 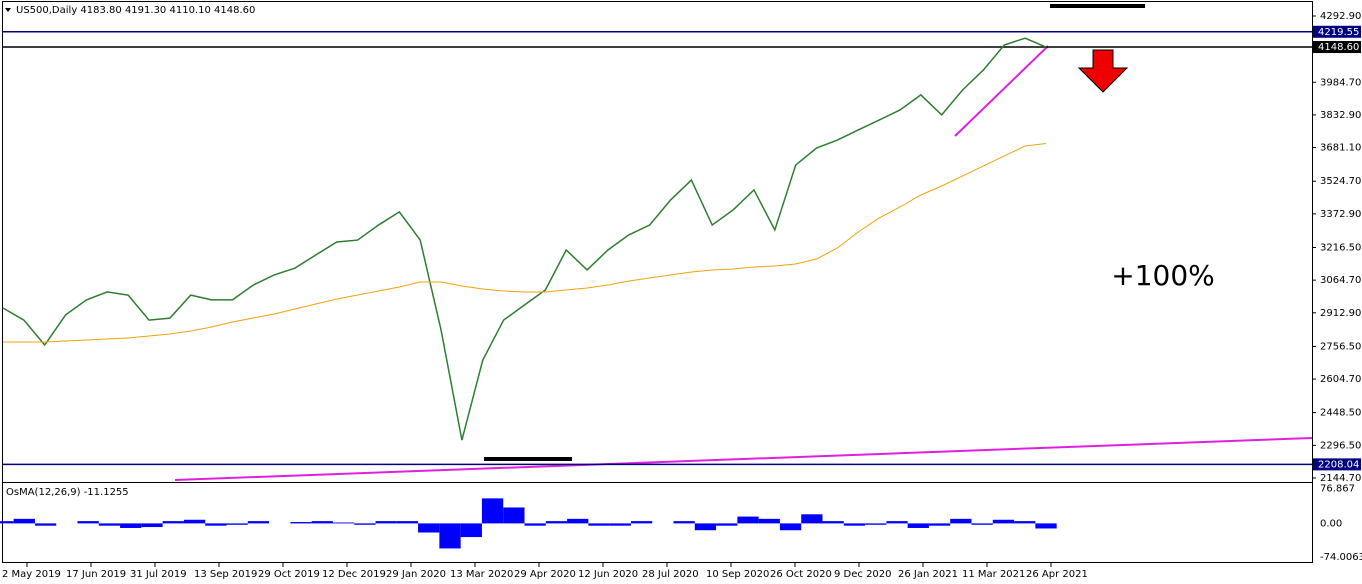 I want to click on osc-tick-label: 0.00, so click(x=1331, y=523).